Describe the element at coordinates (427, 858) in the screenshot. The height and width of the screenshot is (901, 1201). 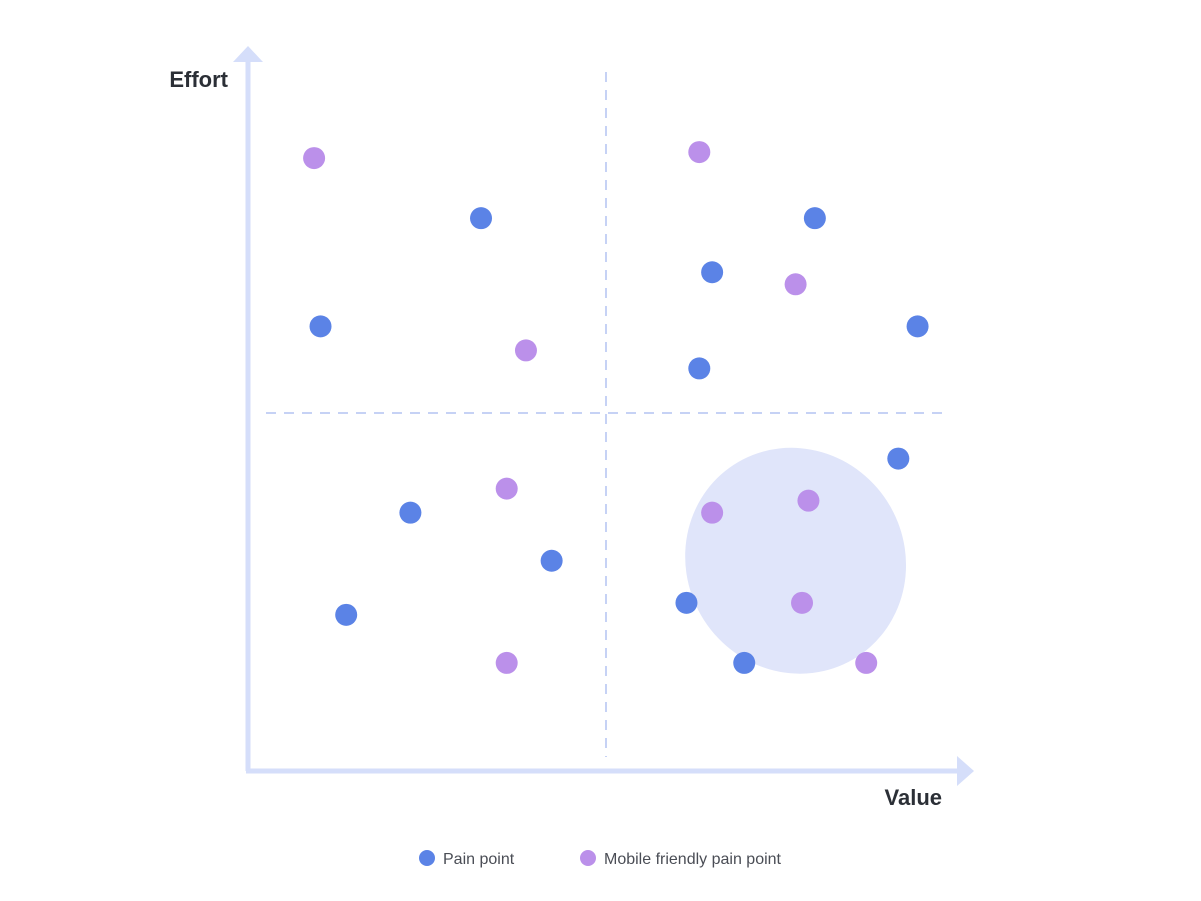
I see `legend-swatch-pain-point` at that location.